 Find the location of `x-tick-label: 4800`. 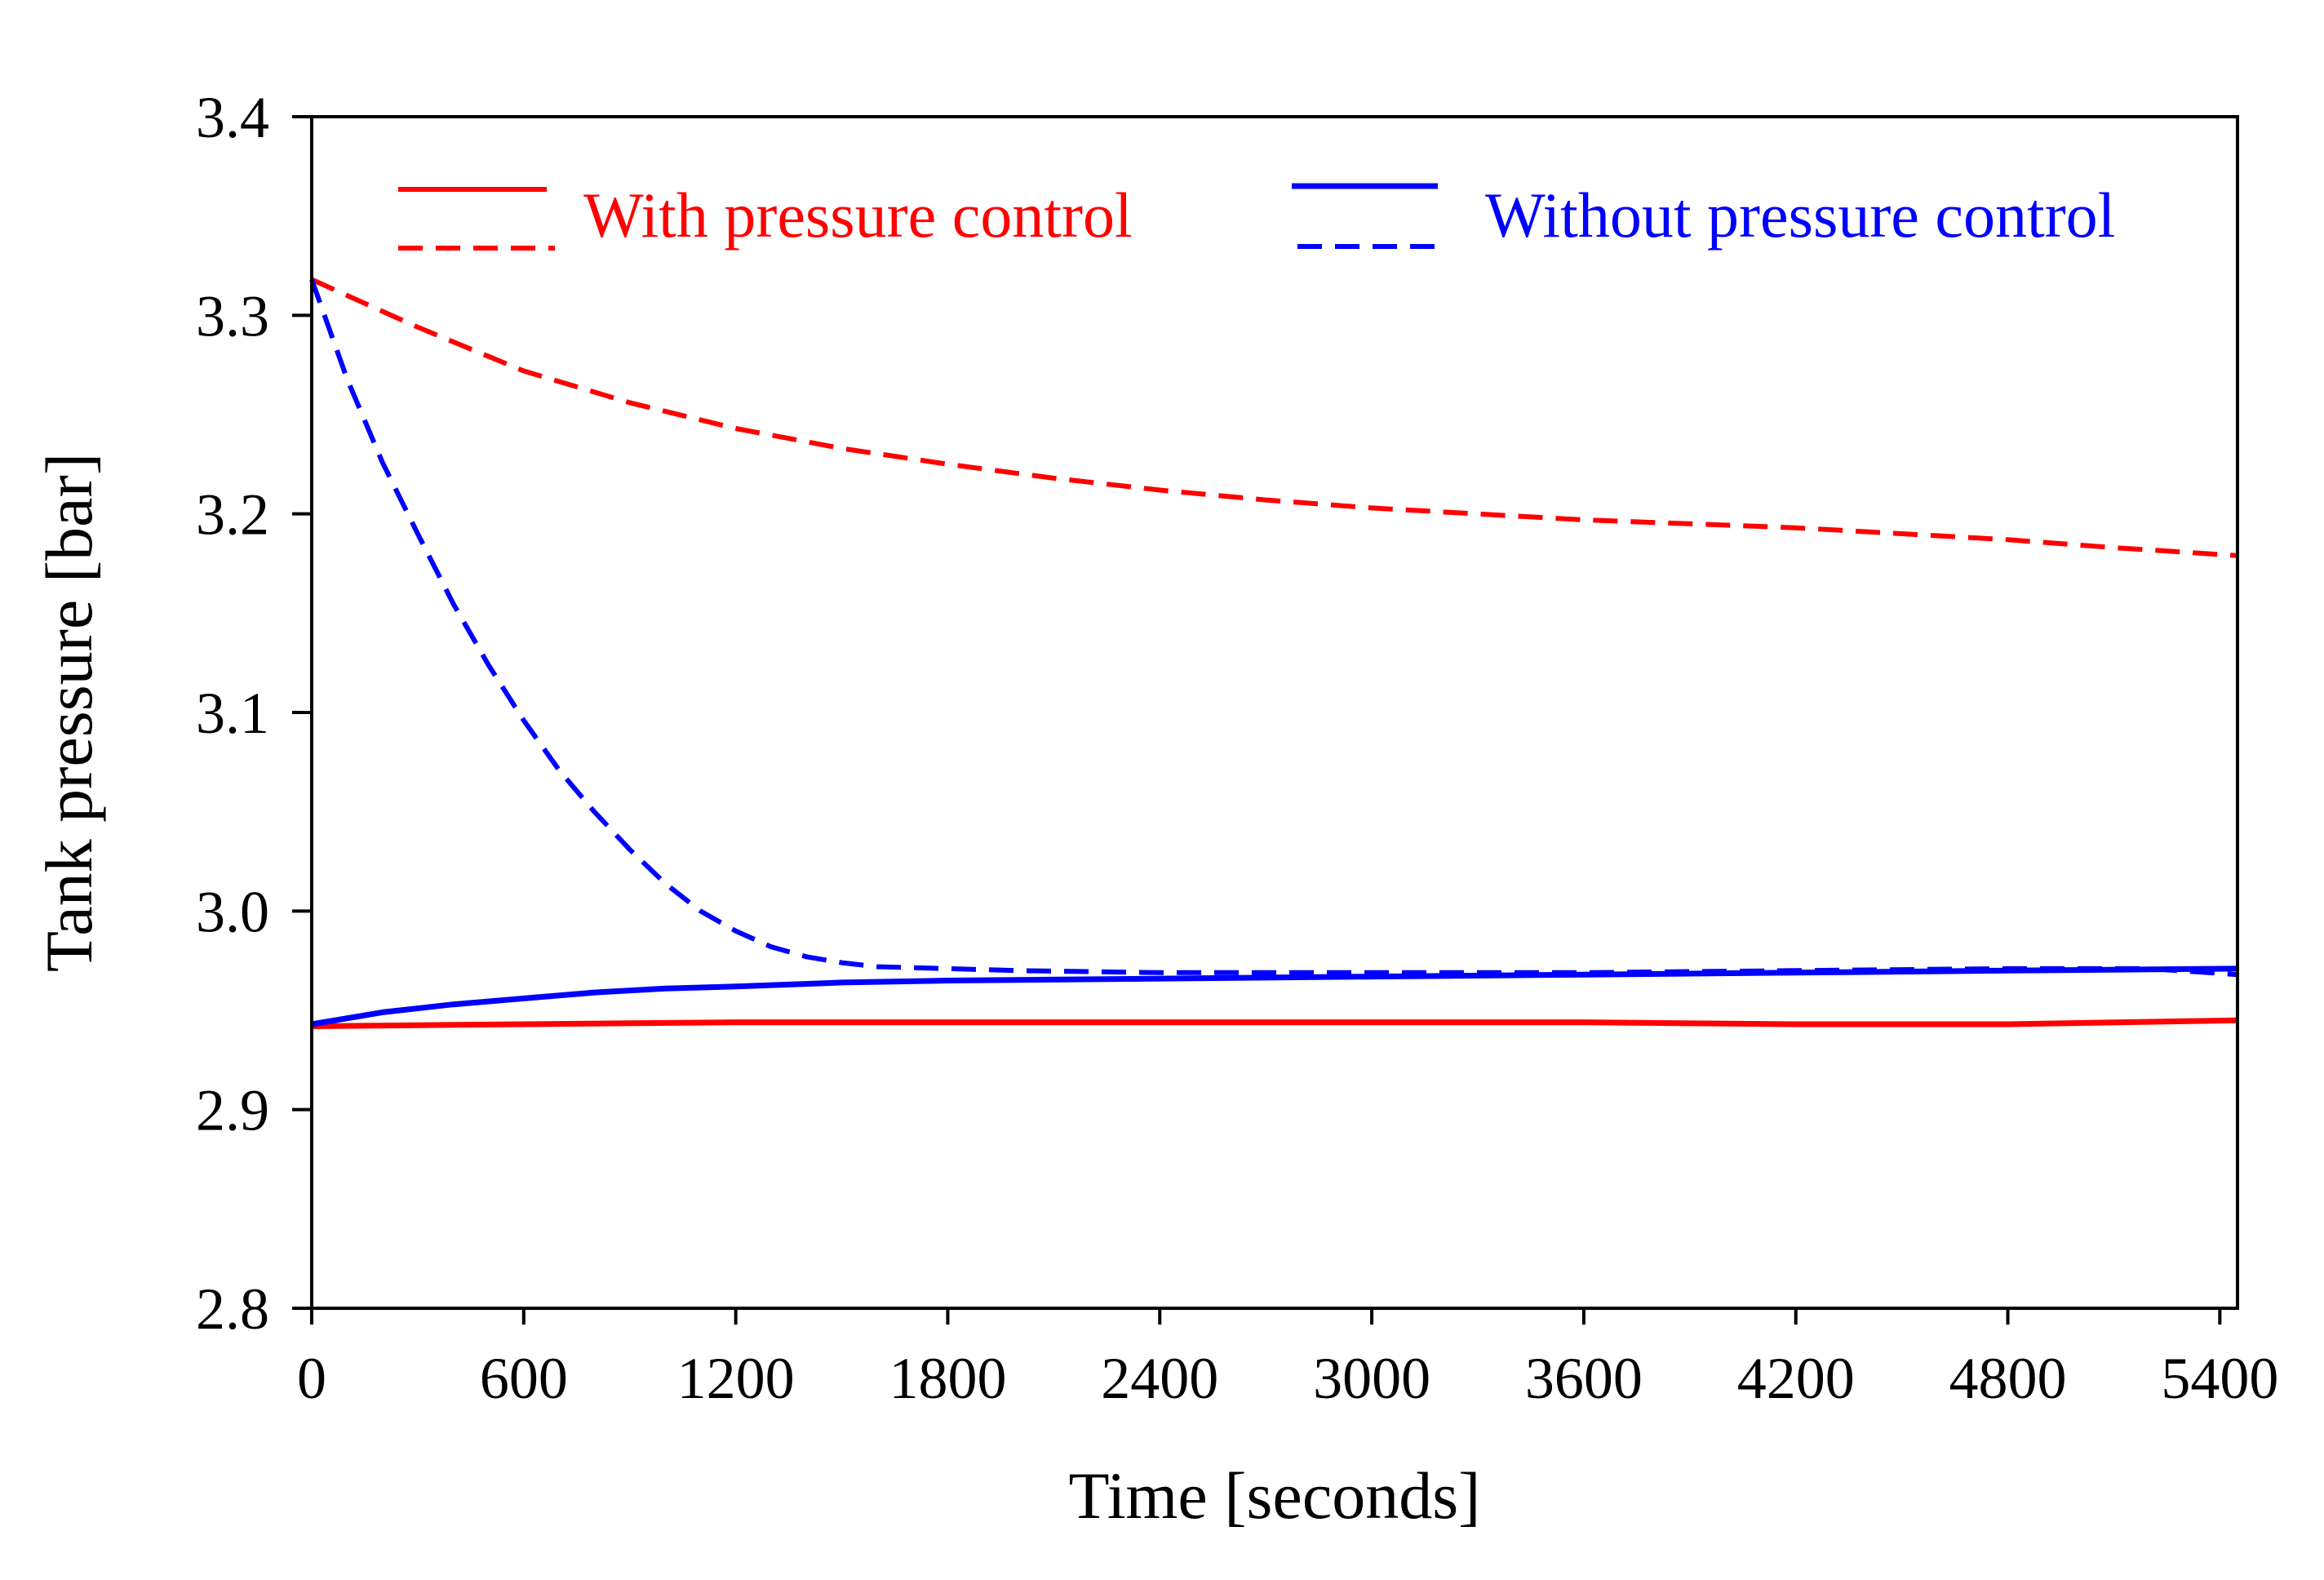

x-tick-label: 4800 is located at coordinates (2008, 1379).